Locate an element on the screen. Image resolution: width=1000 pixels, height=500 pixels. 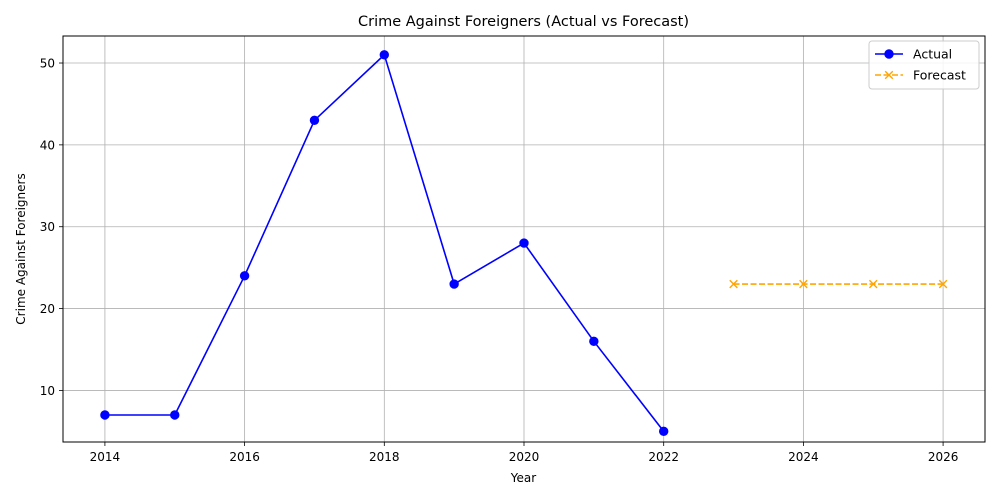
x-tick-label: 2020 is located at coordinates (524, 457).